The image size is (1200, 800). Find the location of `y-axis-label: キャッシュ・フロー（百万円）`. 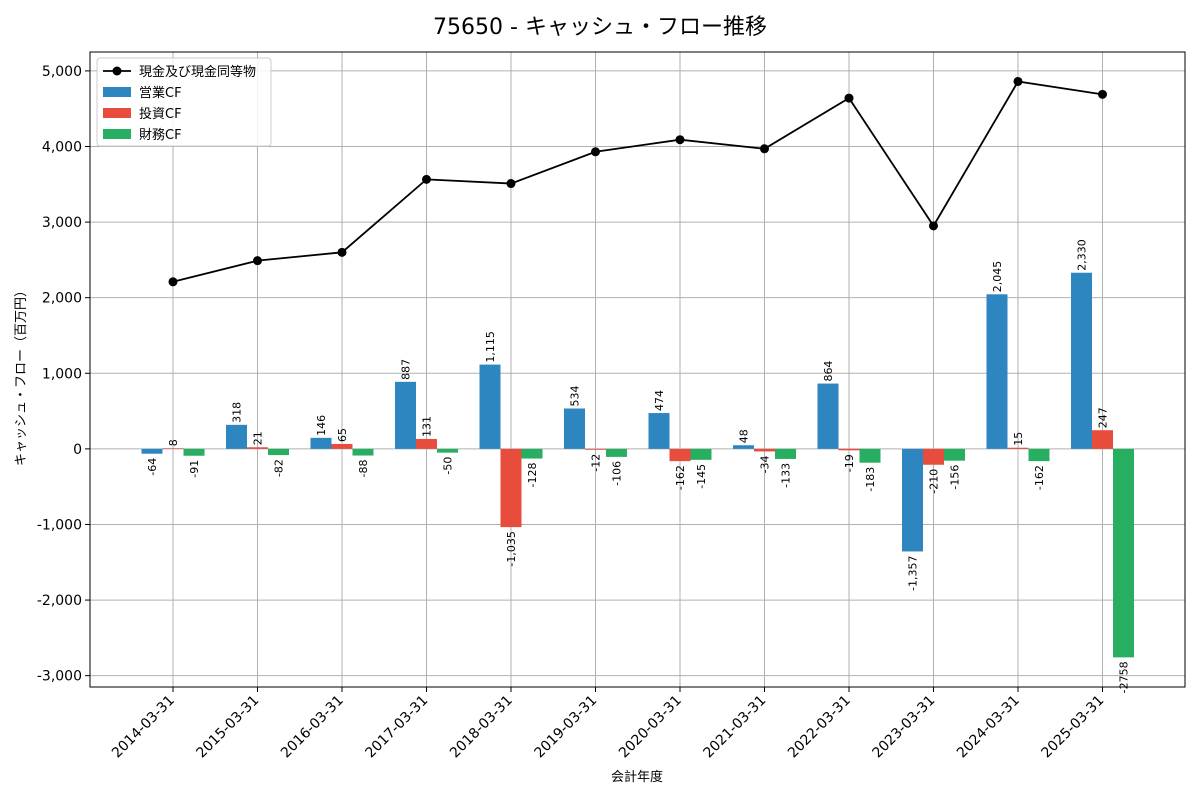

y-axis-label: キャッシュ・フロー（百万円） is located at coordinates (21, 375).